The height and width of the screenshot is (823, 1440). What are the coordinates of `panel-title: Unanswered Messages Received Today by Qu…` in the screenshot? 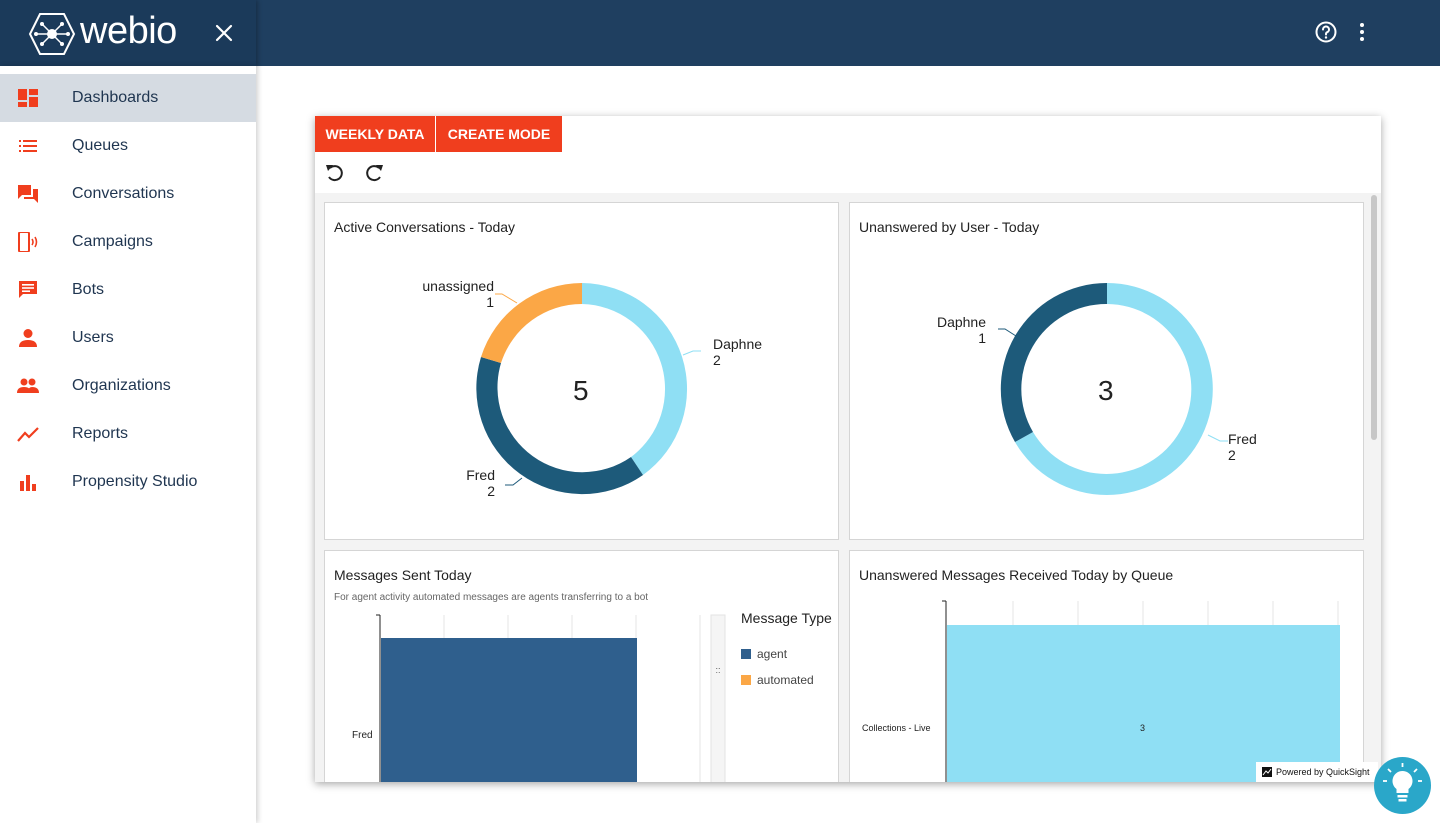 It's located at (1016, 575).